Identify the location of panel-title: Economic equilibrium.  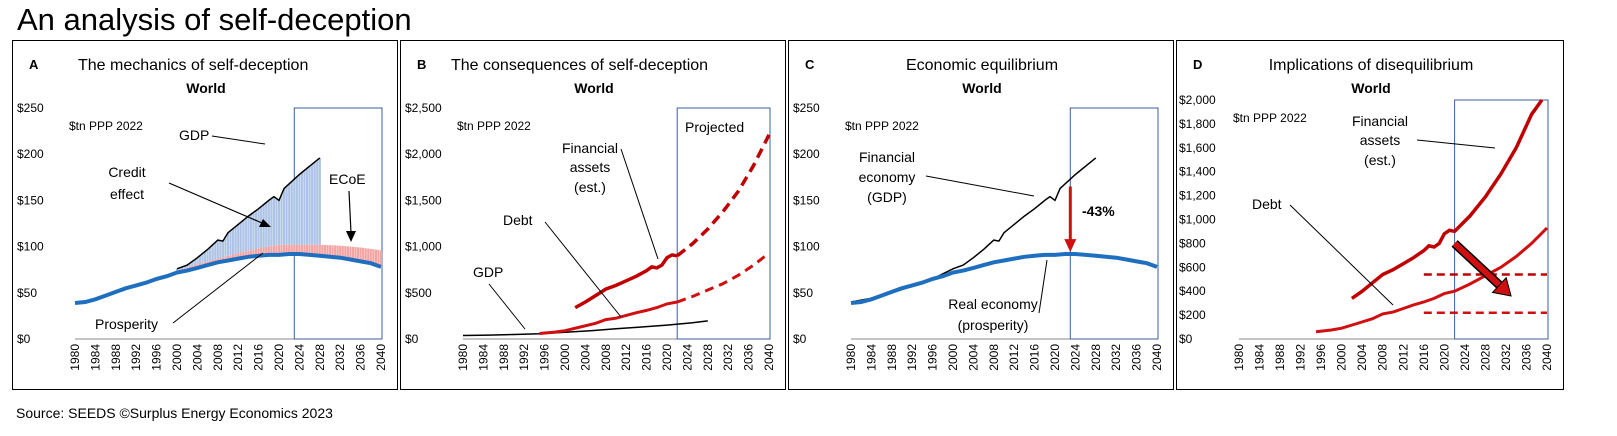
(982, 65).